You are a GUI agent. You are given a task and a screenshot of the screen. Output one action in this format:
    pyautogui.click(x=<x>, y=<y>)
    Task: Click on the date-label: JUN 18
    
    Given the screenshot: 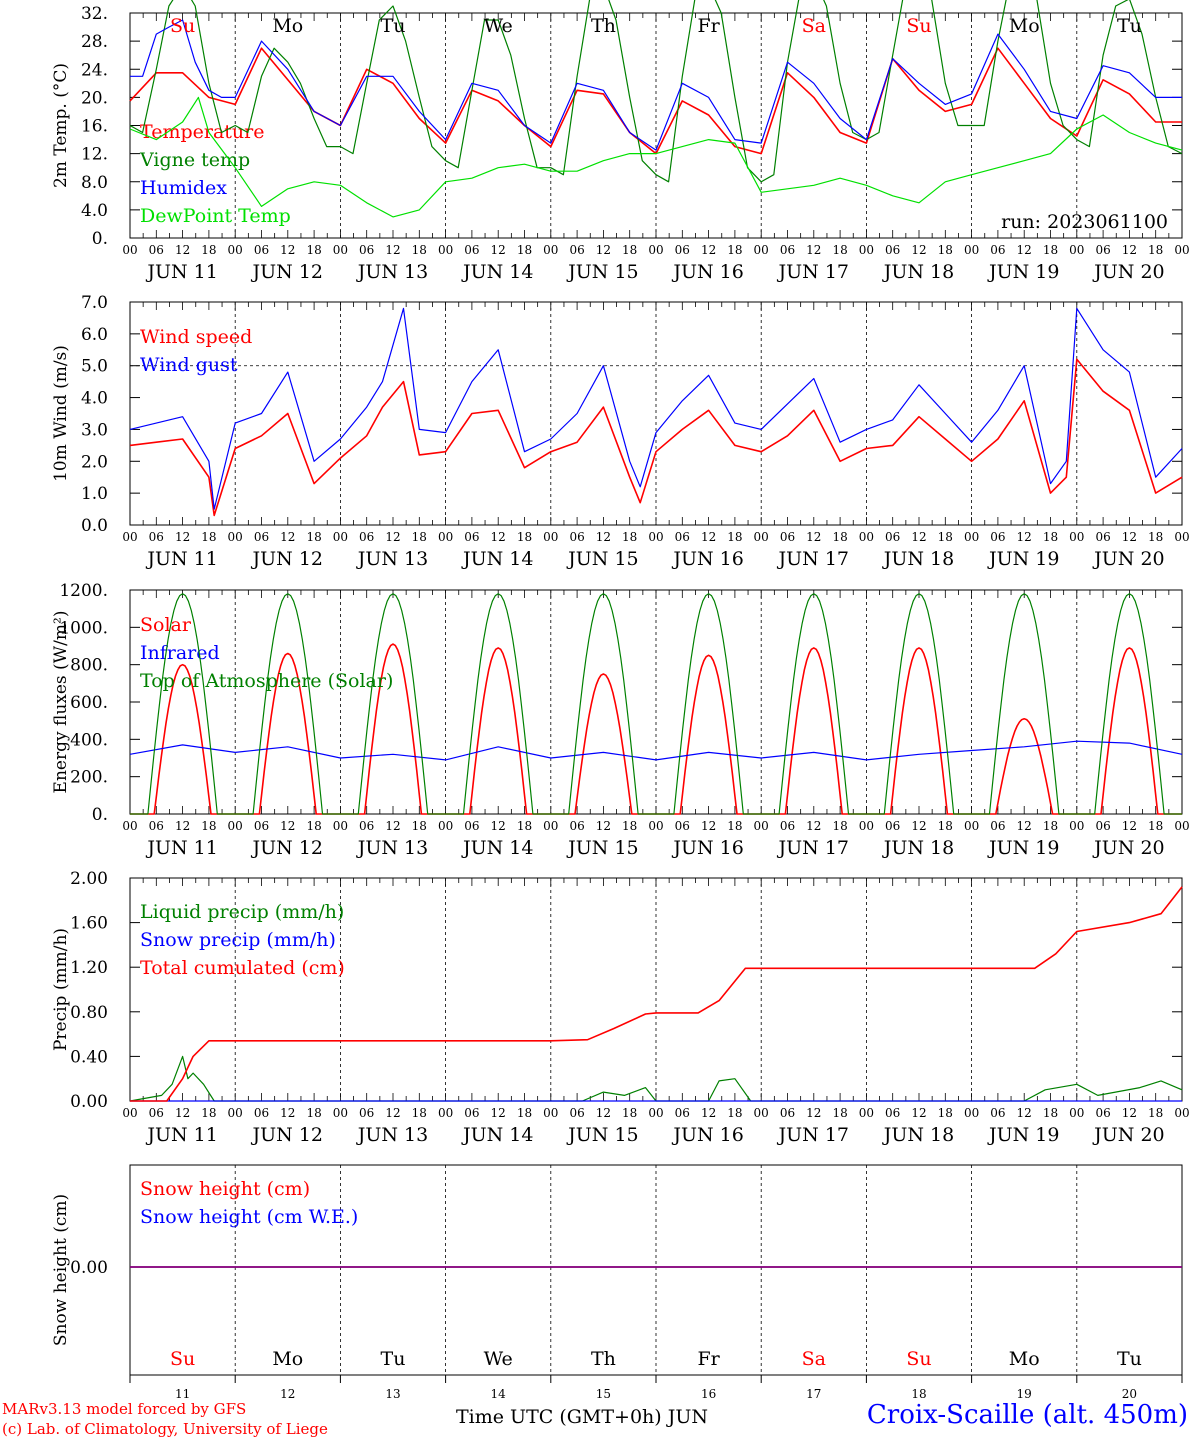 What is the action you would take?
    pyautogui.click(x=918, y=272)
    